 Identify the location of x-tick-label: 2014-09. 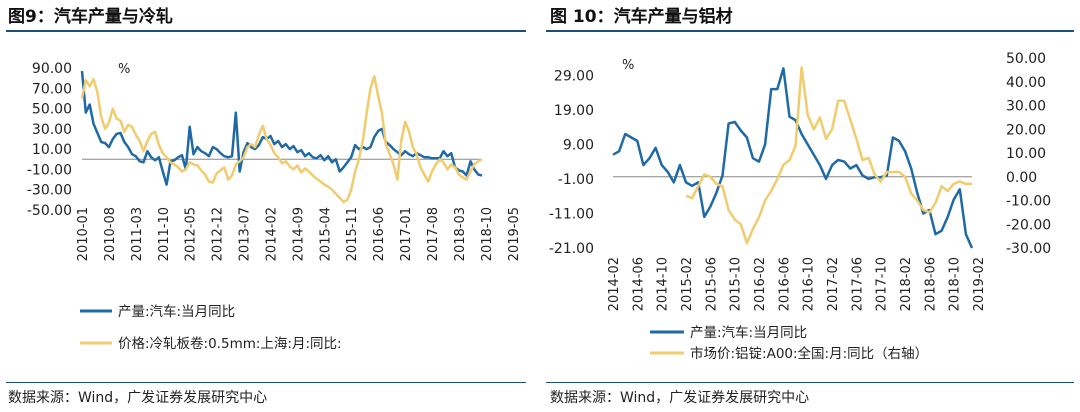
(298, 234).